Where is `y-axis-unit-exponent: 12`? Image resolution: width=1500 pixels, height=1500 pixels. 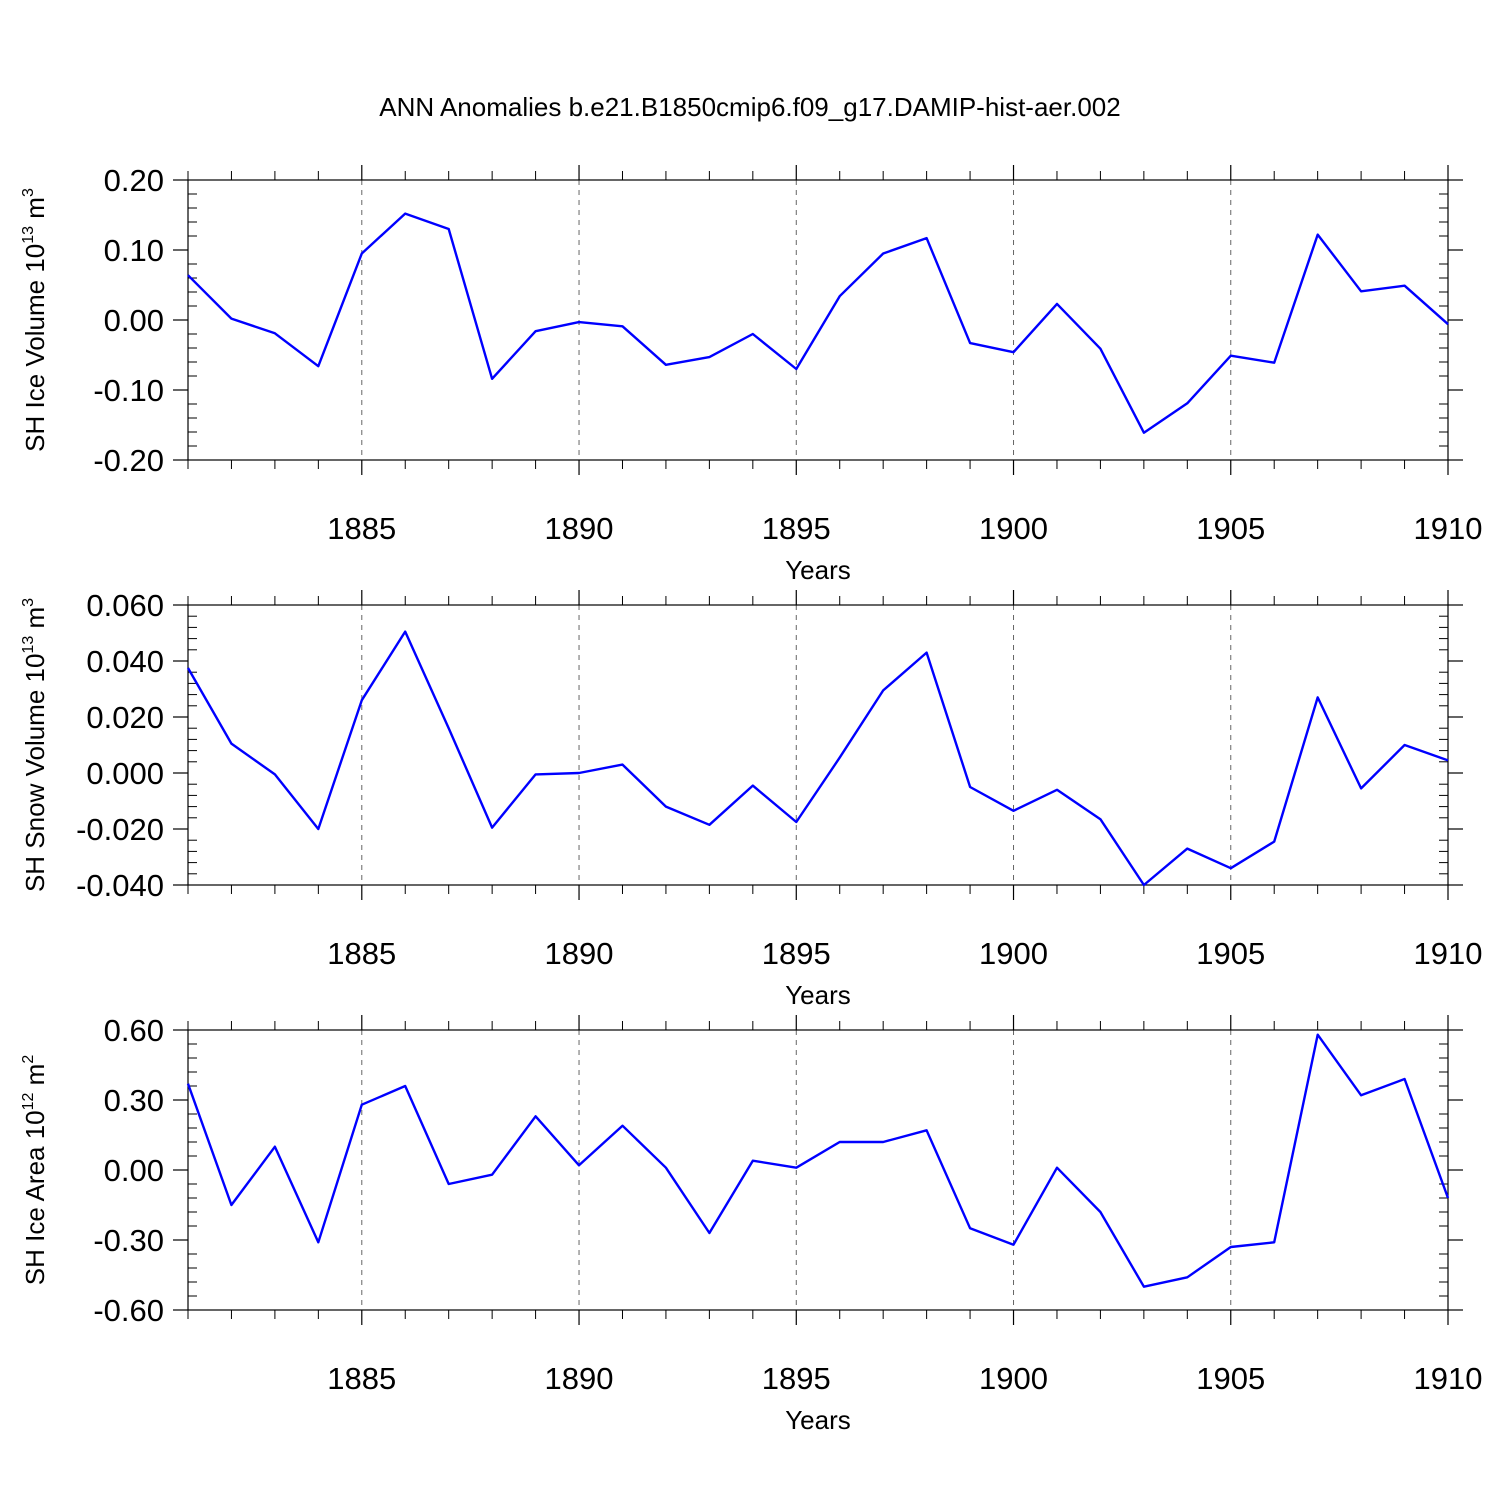 y-axis-unit-exponent: 12 is located at coordinates (28, 1101).